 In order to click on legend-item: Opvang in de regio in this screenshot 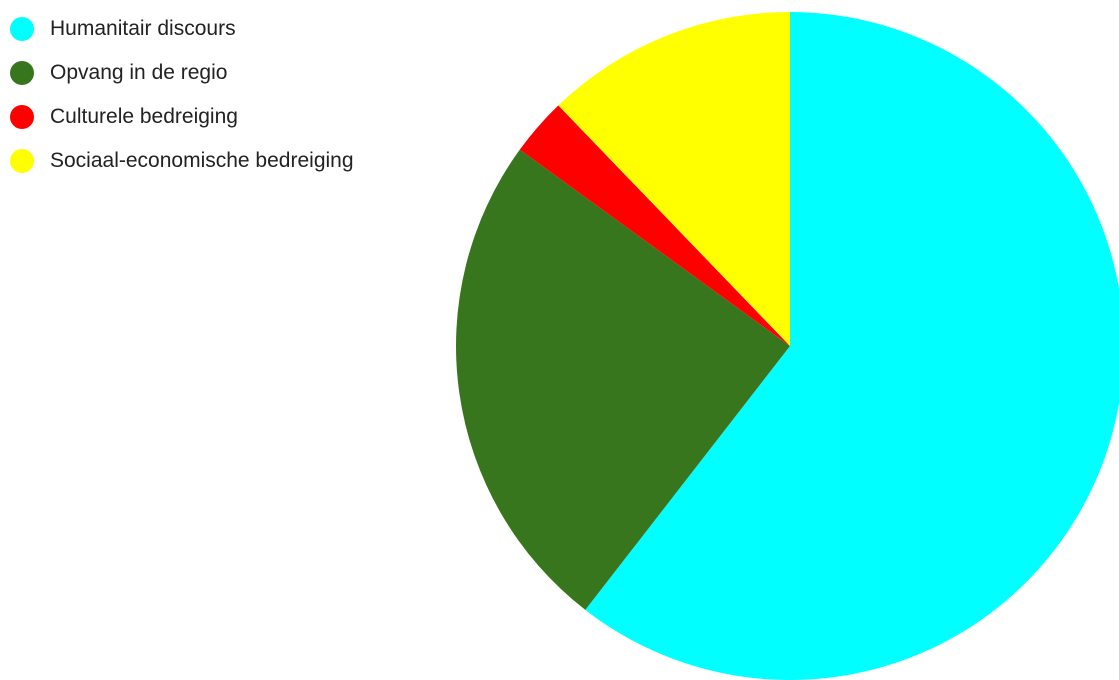, I will do `click(182, 73)`.